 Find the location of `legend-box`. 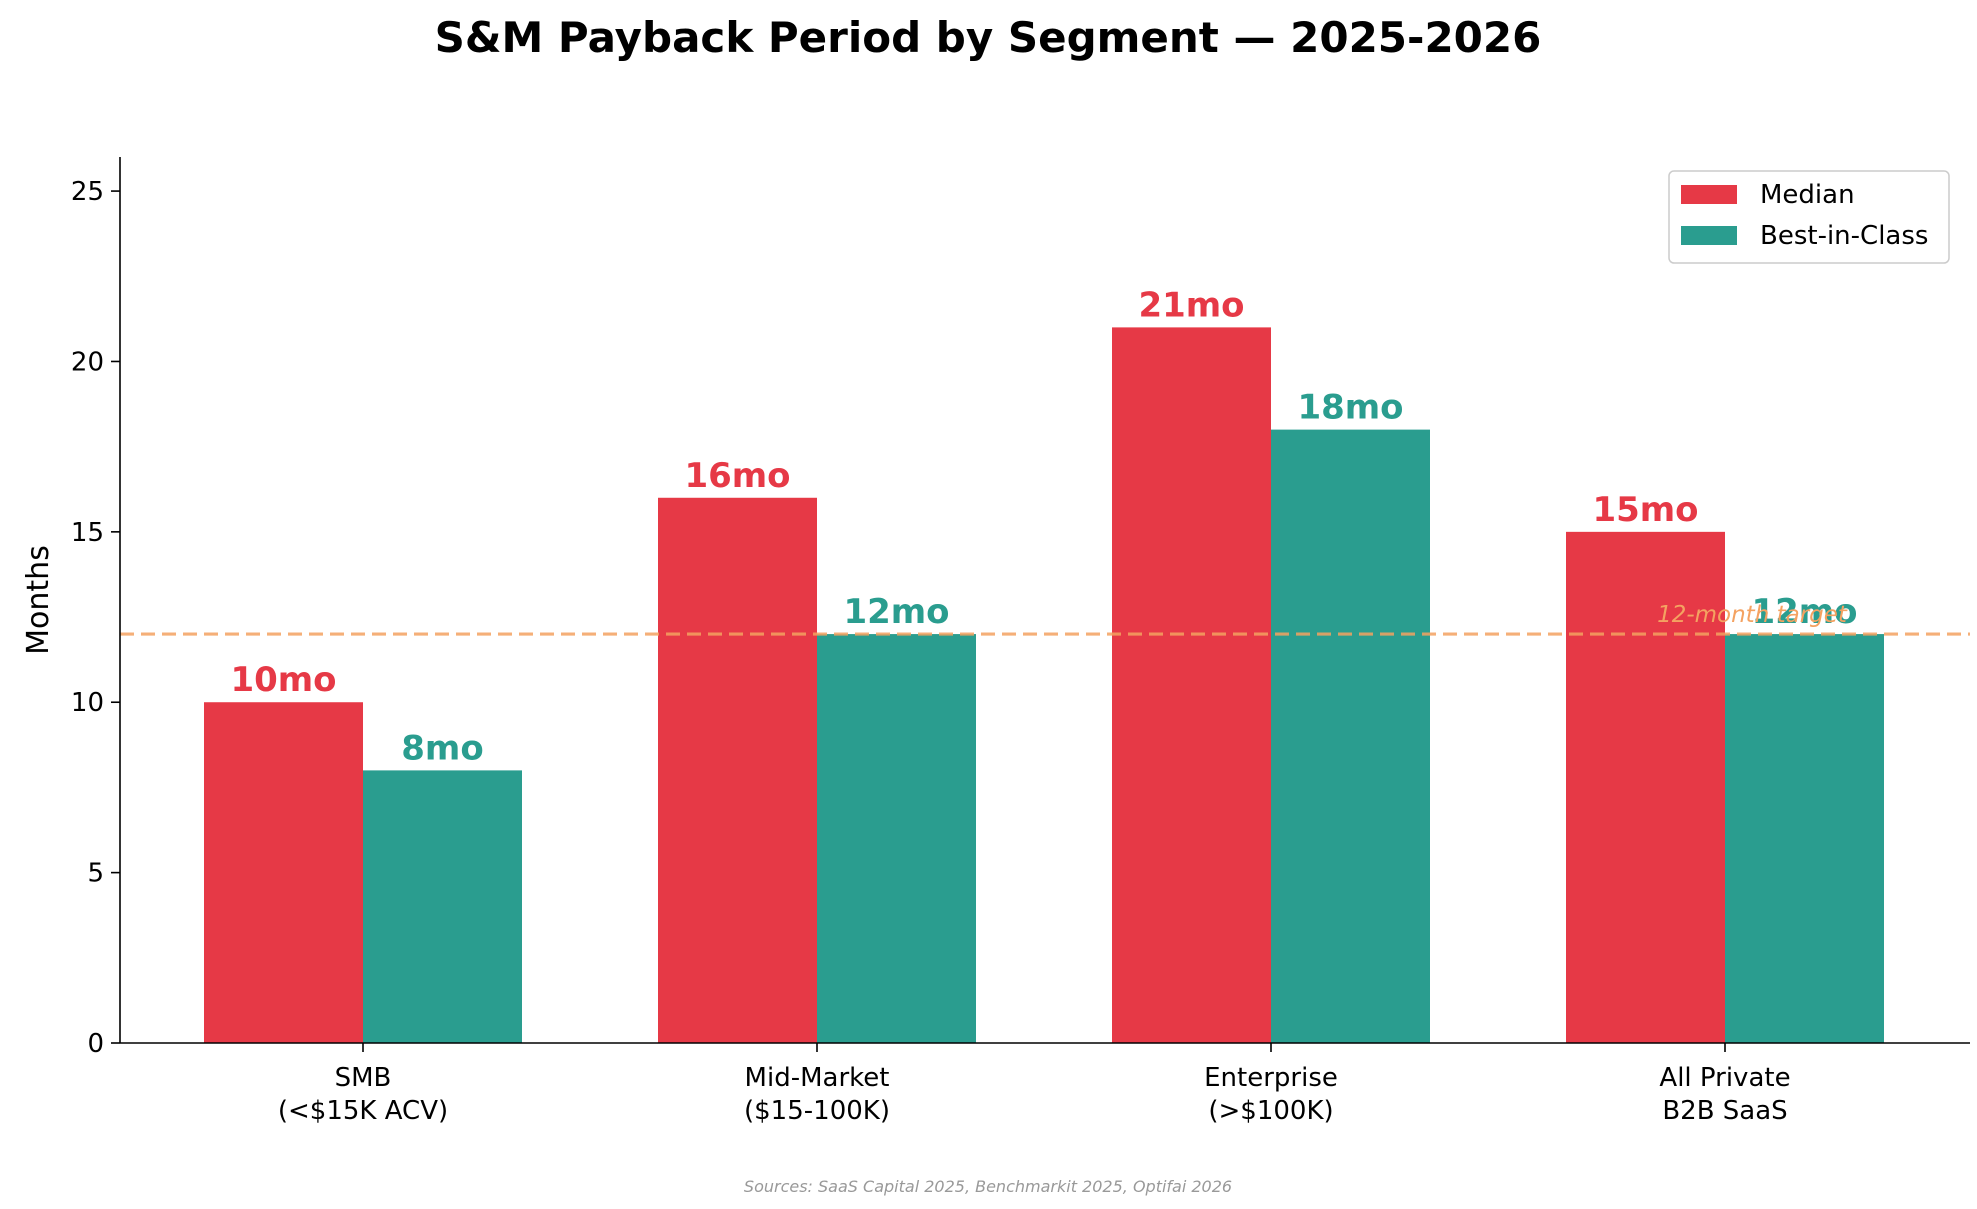

legend-box is located at coordinates (1809, 217).